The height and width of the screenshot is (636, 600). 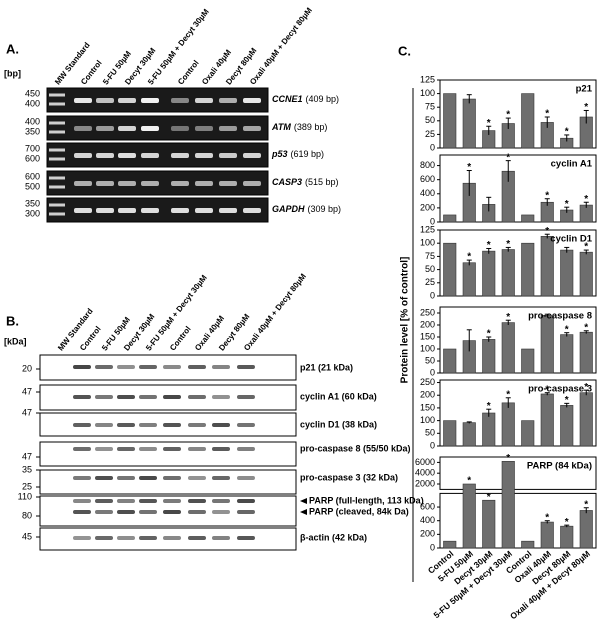 I want to click on chart-title: PARP (84 kDa), so click(x=559, y=466).